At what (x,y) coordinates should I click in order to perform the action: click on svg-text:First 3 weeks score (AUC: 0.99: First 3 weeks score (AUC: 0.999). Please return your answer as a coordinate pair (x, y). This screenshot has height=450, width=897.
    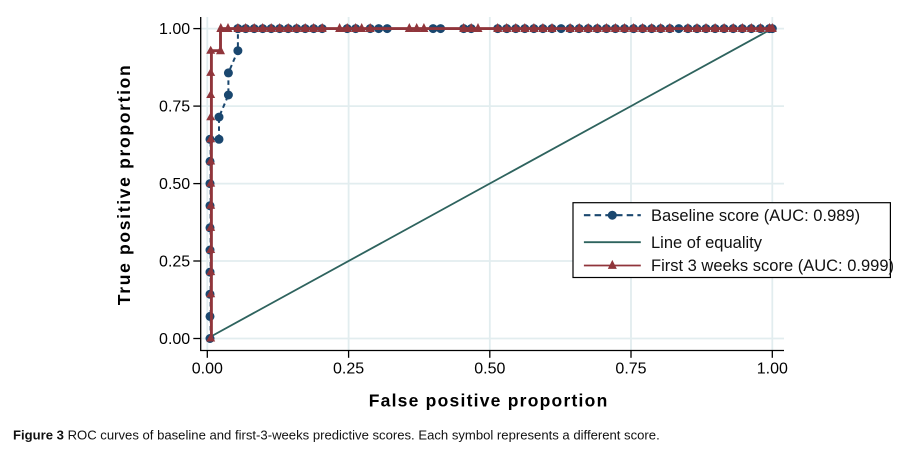
    Looking at the image, I should click on (772, 266).